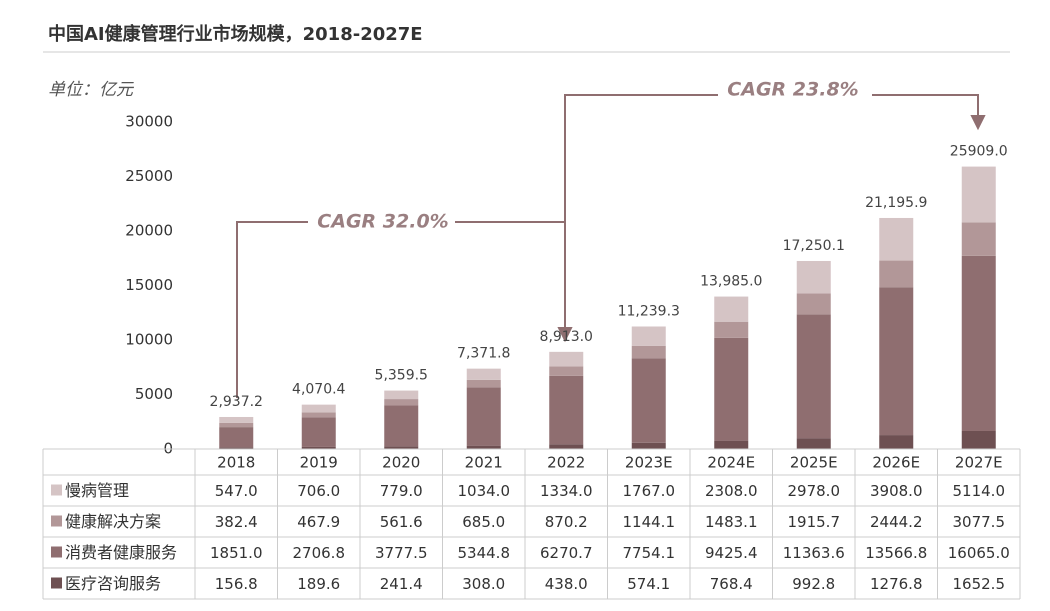 The width and height of the screenshot is (1050, 611). I want to click on y-tick-label: 15000, so click(149, 285).